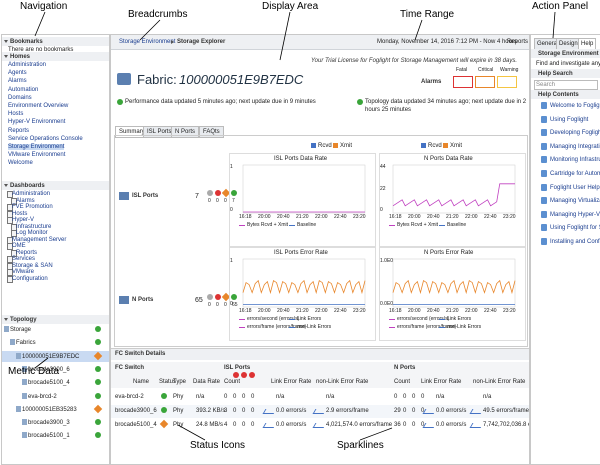 The image size is (600, 465). What do you see at coordinates (49, 409) in the screenshot?
I see `nav-item: 100000051EB35283` at bounding box center [49, 409].